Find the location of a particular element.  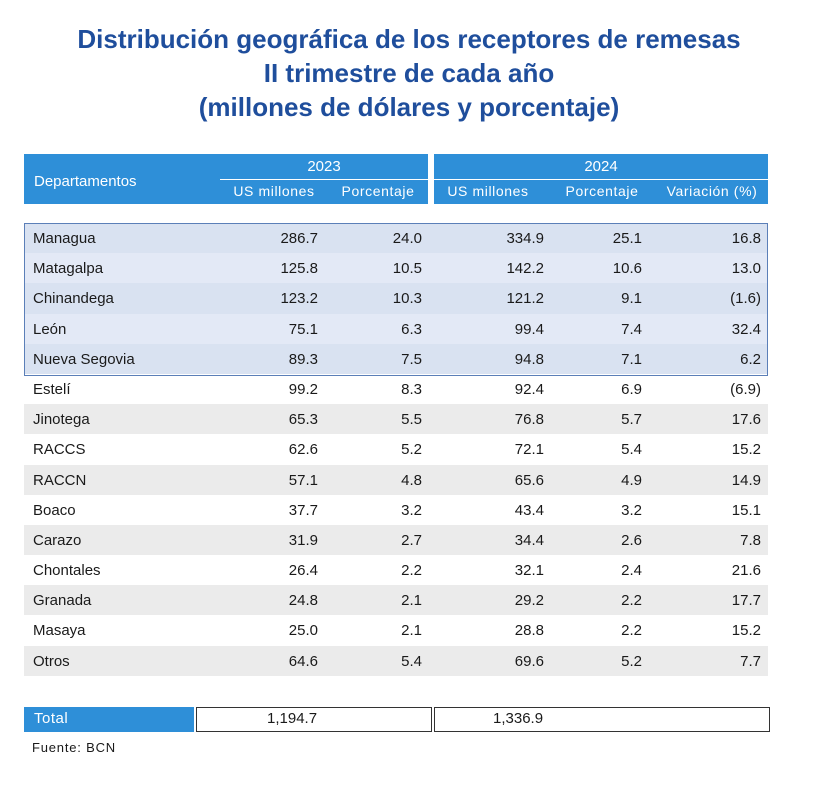

header-separator is located at coordinates (431, 179).